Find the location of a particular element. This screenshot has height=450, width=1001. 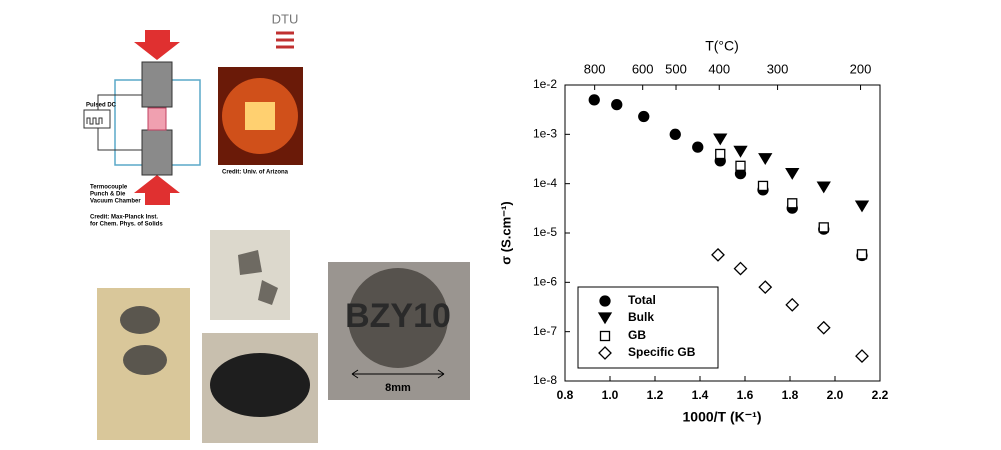

y-tick-label: 1e-5 is located at coordinates (545, 232).